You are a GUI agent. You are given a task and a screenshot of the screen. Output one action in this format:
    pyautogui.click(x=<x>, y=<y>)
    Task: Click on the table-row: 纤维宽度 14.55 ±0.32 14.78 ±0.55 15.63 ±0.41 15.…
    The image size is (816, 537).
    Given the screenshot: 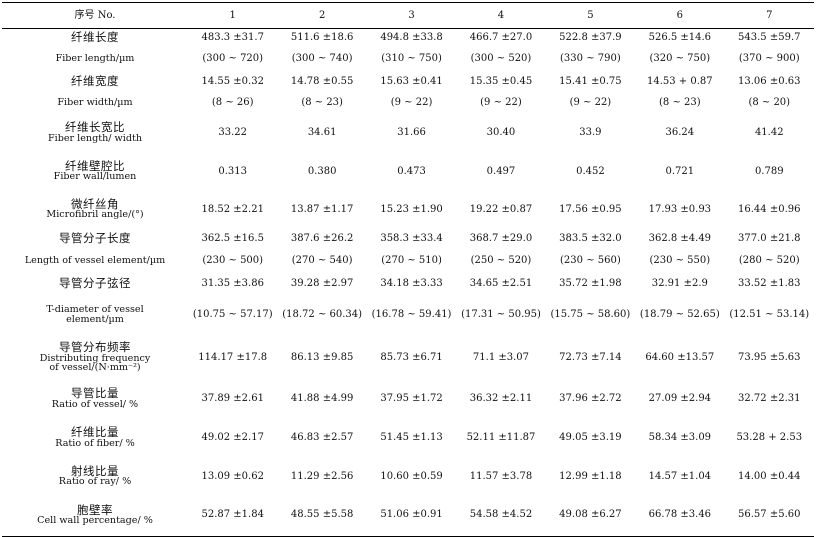 What is the action you would take?
    pyautogui.click(x=408, y=82)
    